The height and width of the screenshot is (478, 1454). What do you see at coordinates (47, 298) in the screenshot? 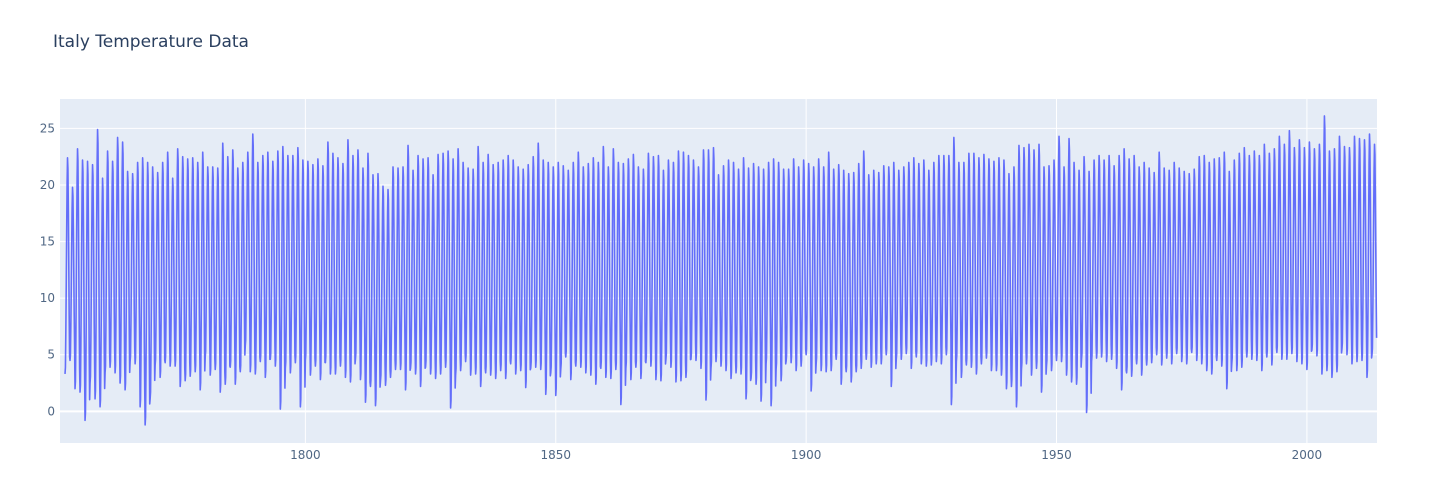
I see `y-tick-label: 10` at bounding box center [47, 298].